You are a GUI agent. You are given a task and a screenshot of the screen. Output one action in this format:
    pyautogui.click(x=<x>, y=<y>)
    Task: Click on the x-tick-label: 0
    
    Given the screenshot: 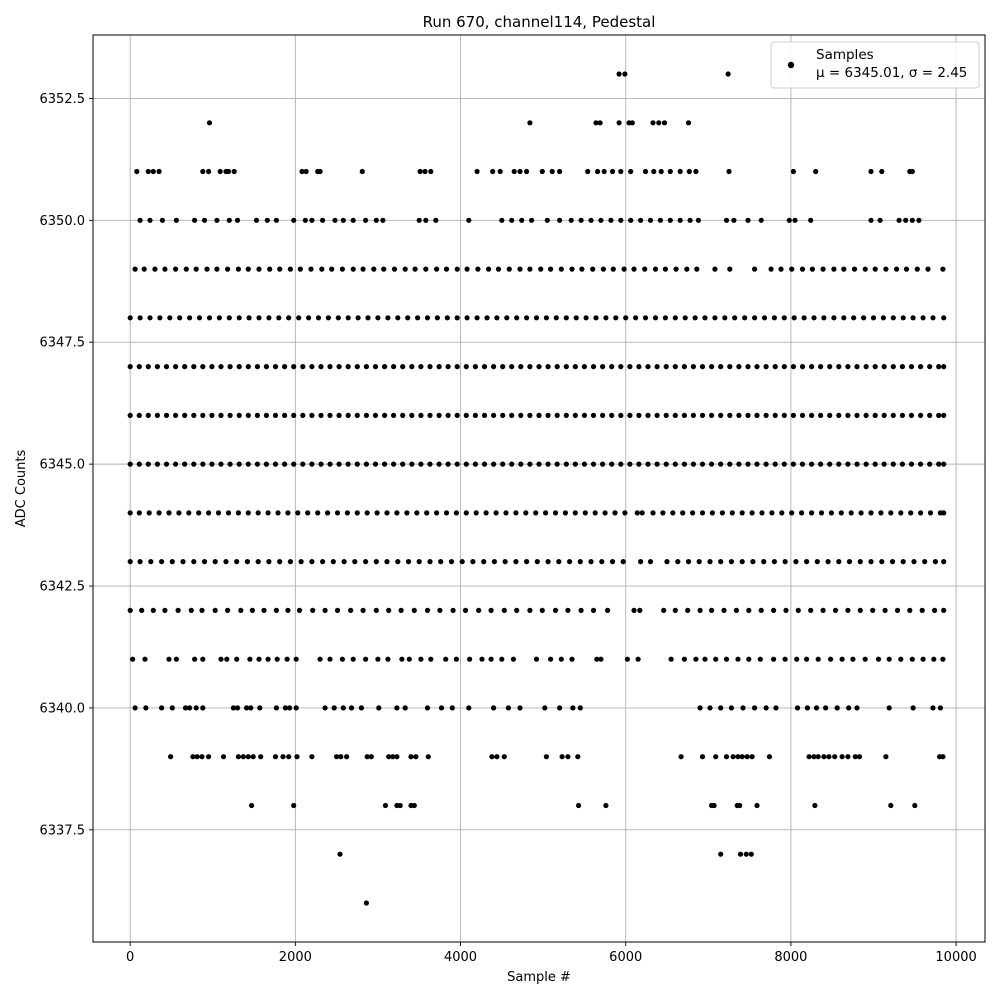 What is the action you would take?
    pyautogui.click(x=130, y=957)
    